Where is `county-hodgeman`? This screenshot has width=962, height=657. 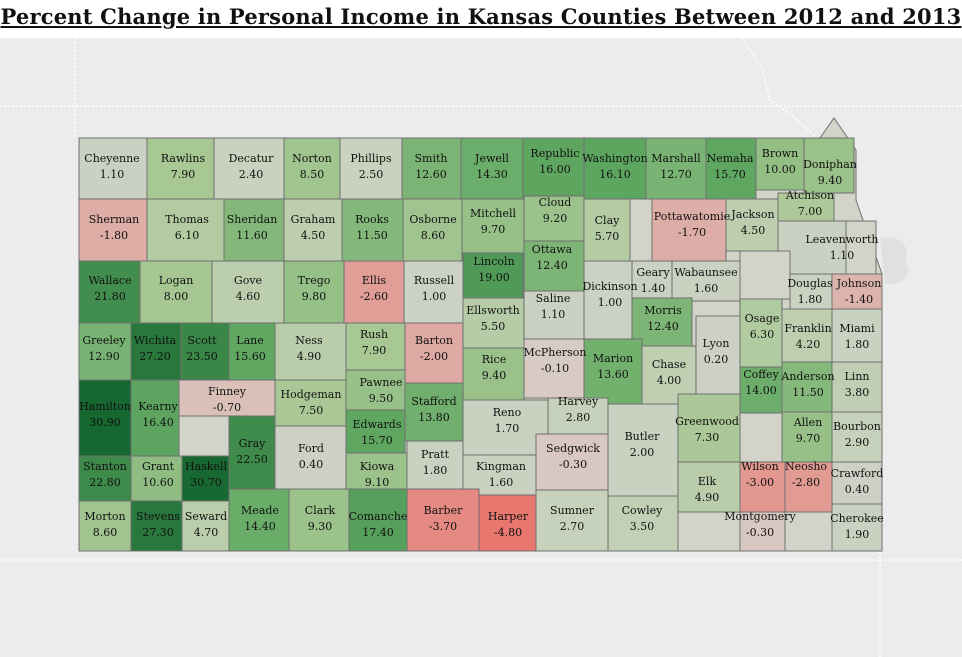 county-hodgeman is located at coordinates (310, 403).